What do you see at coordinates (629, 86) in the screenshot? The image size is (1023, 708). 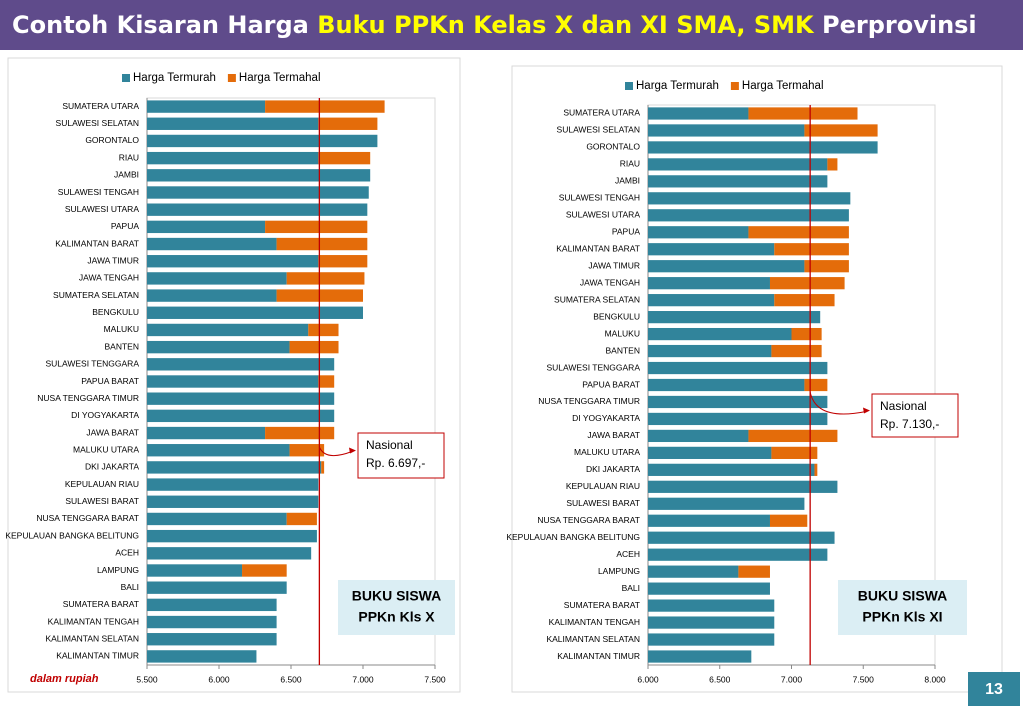 I see `legend-swatch` at bounding box center [629, 86].